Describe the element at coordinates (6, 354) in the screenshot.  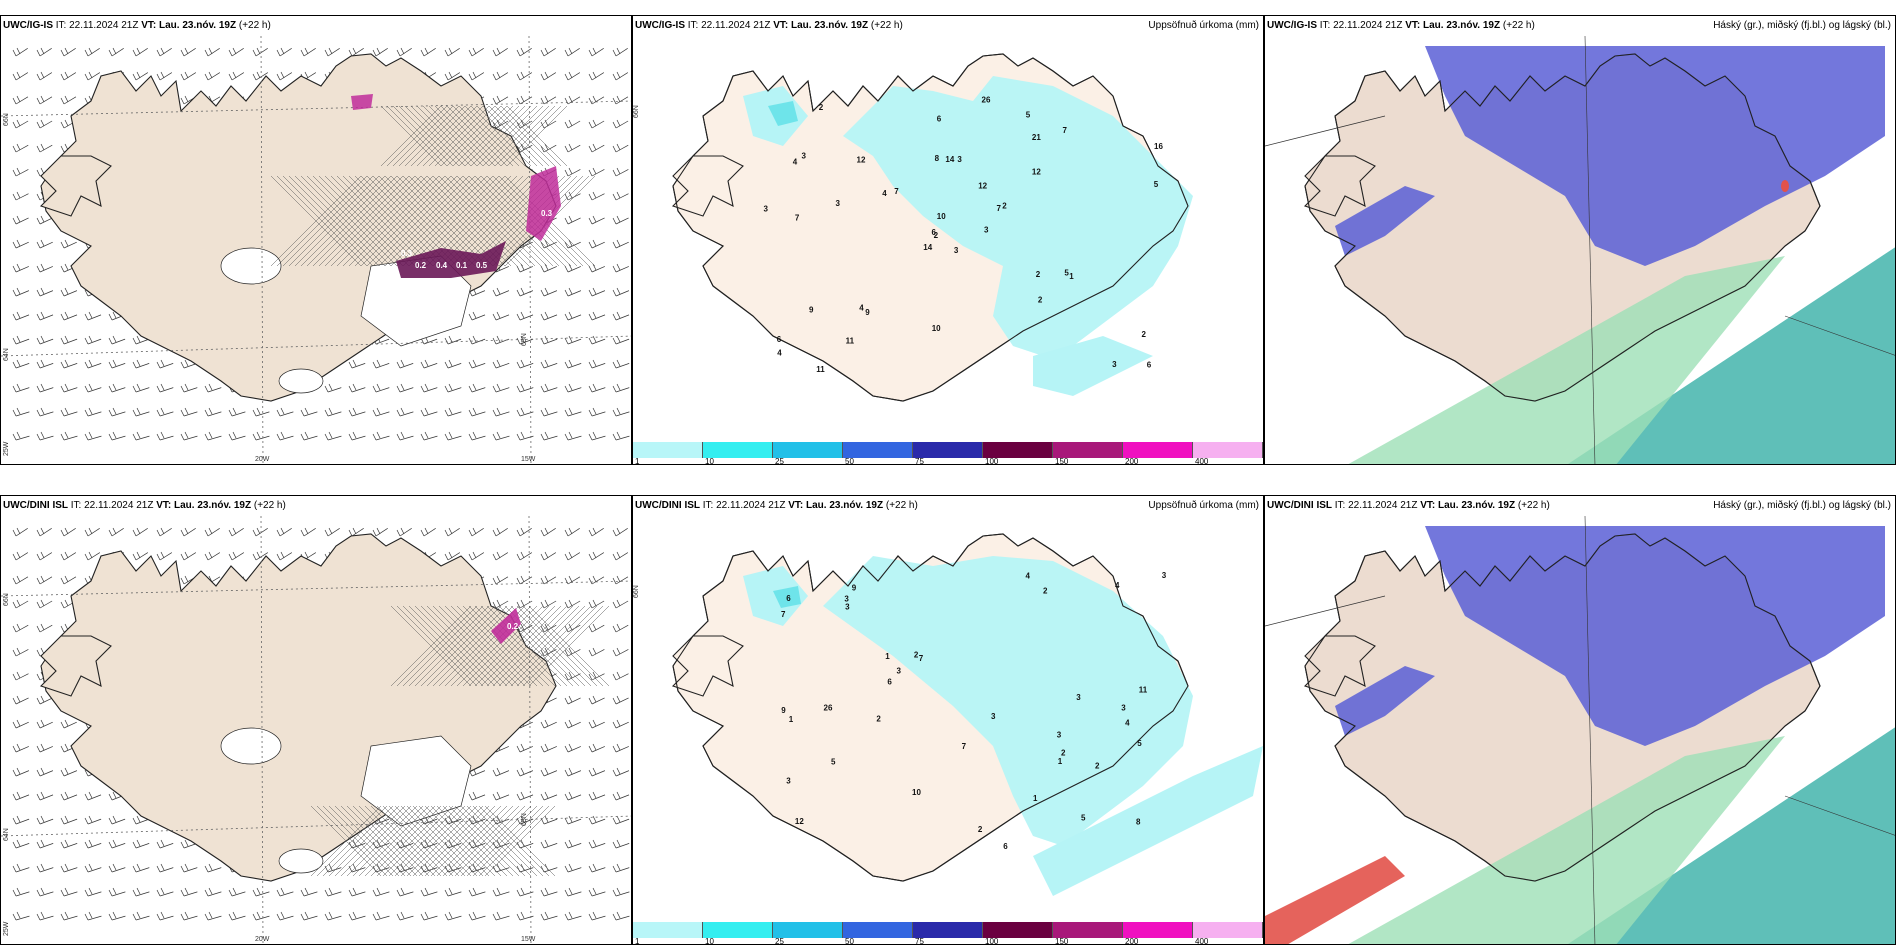
I see `lat-label-64n: 64N` at that location.